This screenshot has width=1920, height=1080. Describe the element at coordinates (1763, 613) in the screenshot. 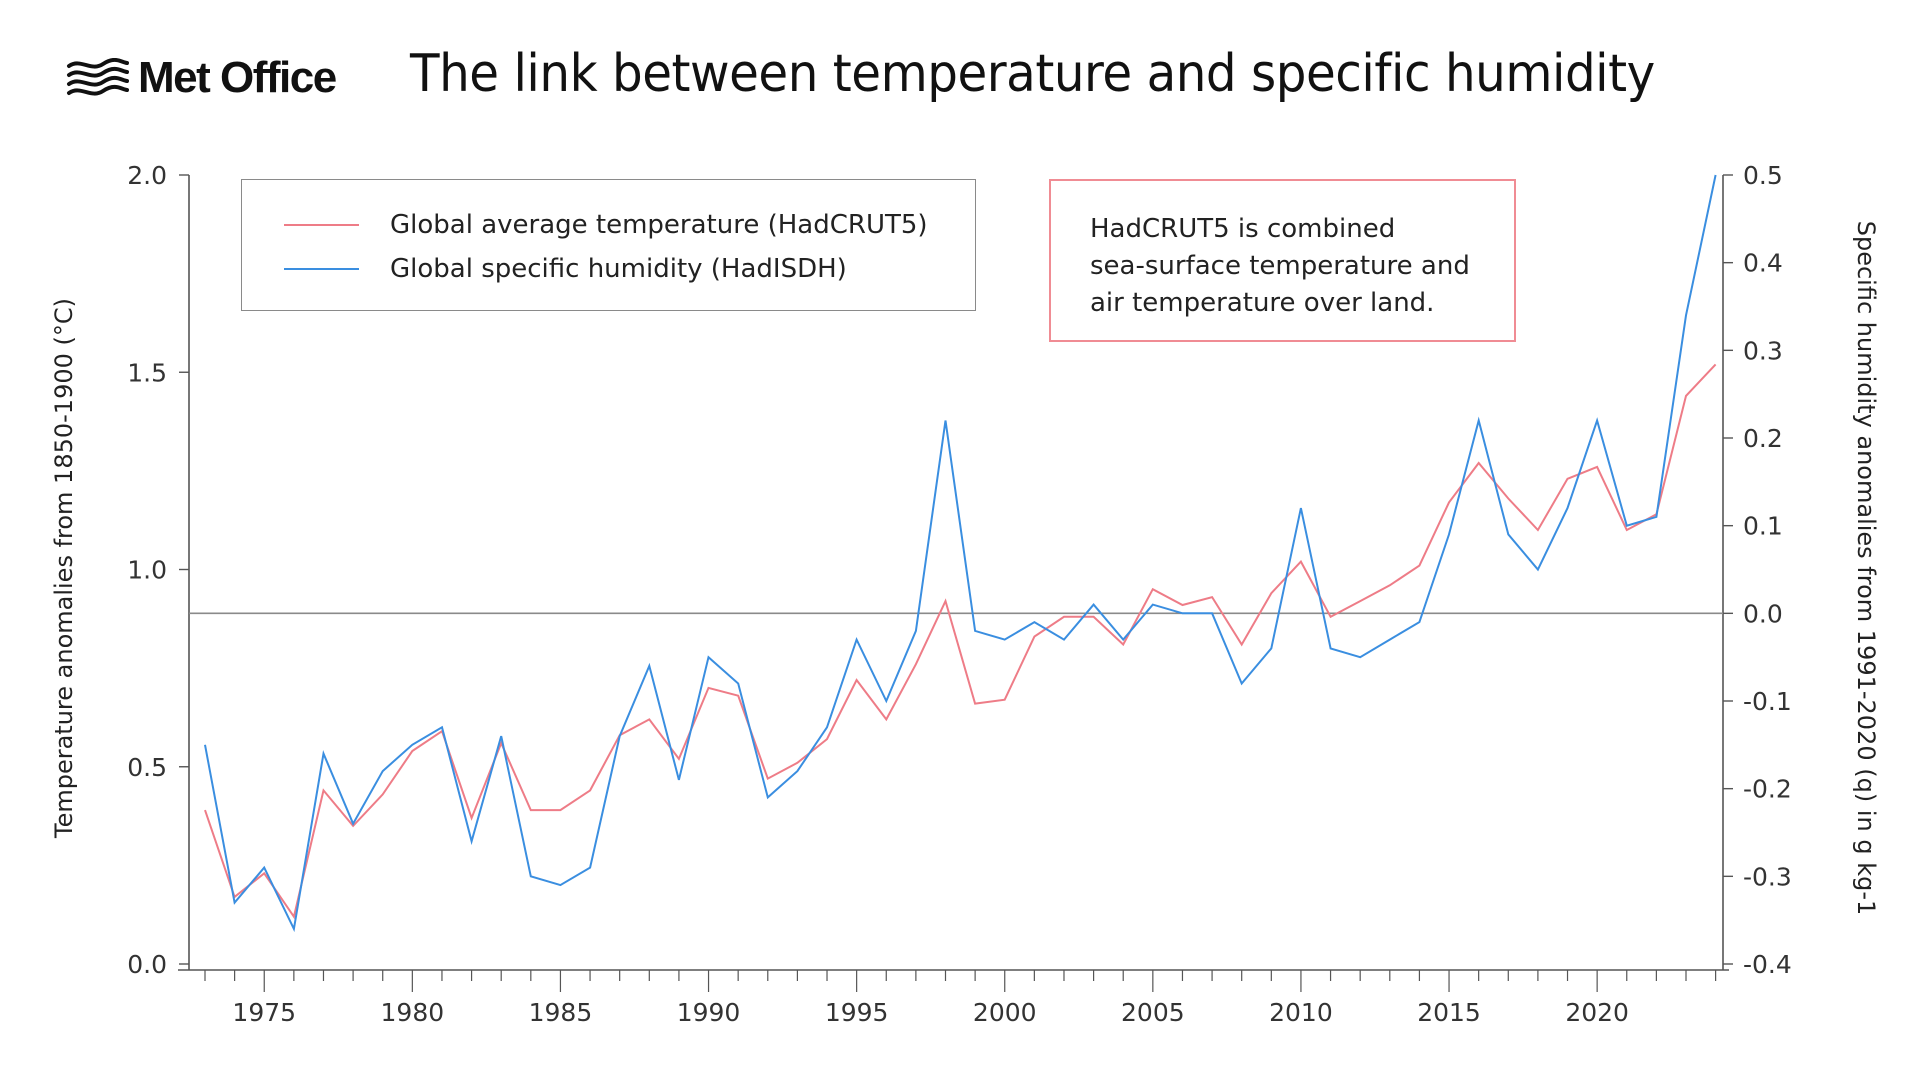

I see `y-right-tick-label: 0.0` at that location.